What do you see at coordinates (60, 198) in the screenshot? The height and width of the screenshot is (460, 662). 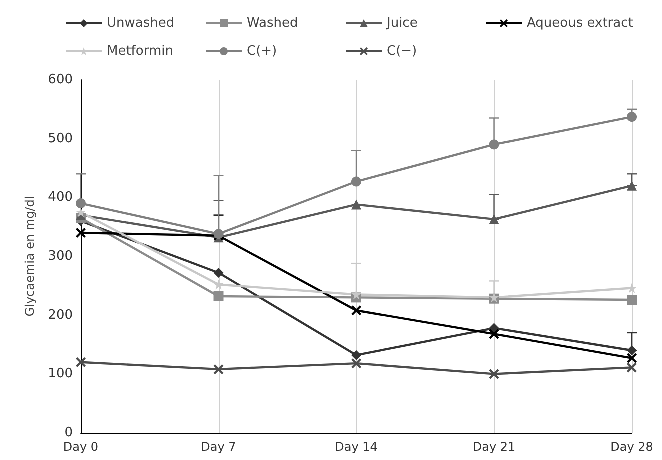 I see `y-tick-label: 400` at bounding box center [60, 198].